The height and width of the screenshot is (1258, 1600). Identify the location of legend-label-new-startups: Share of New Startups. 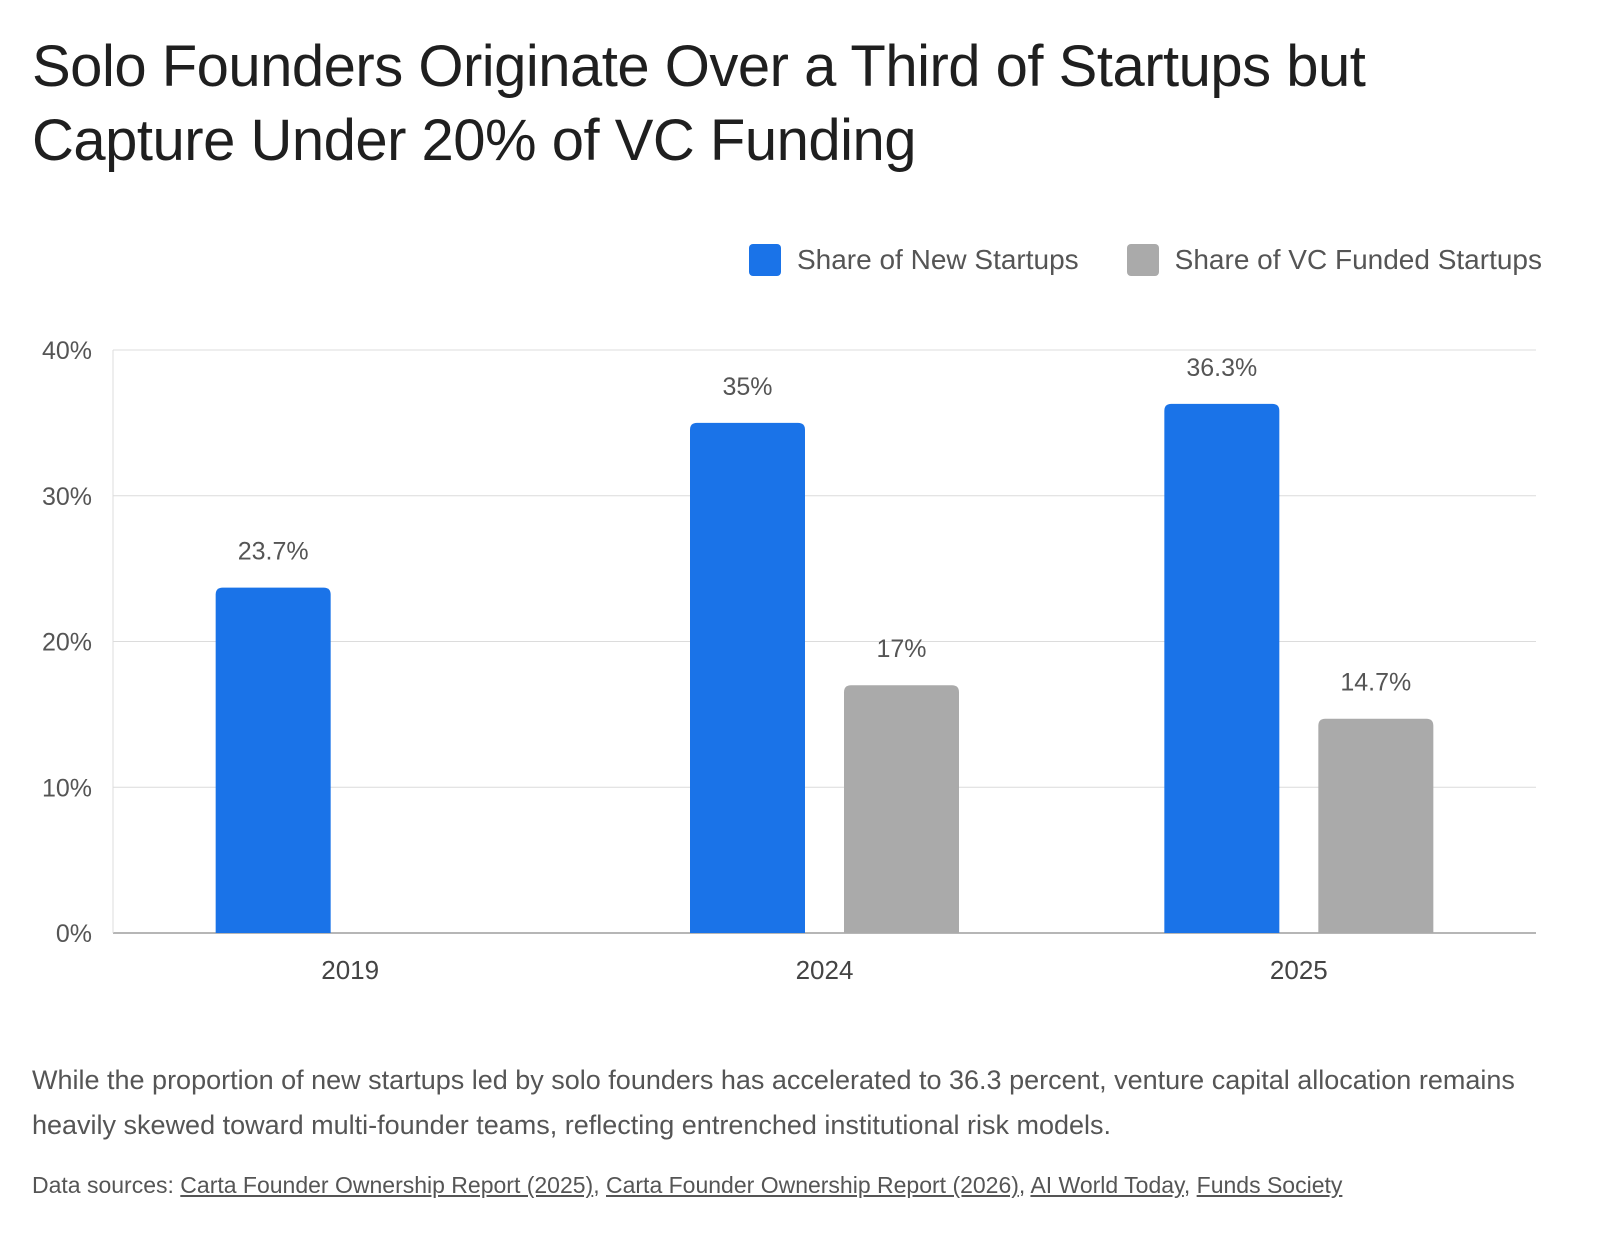
(937, 259).